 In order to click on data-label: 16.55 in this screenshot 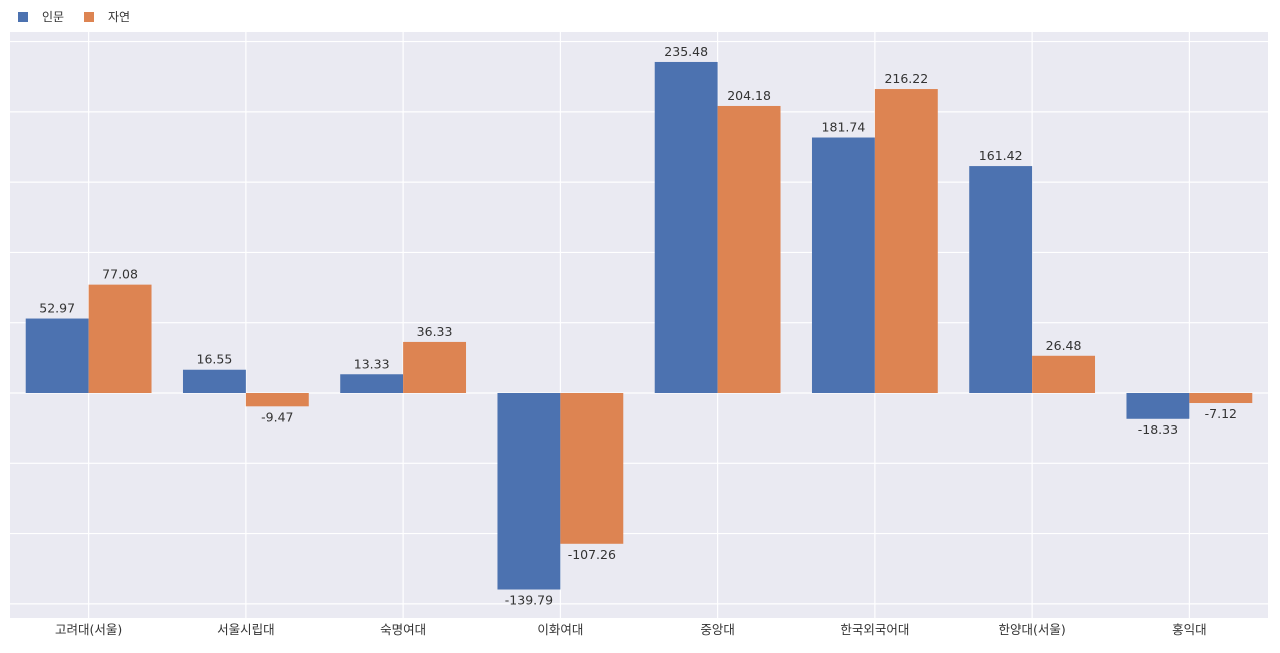, I will do `click(215, 359)`.